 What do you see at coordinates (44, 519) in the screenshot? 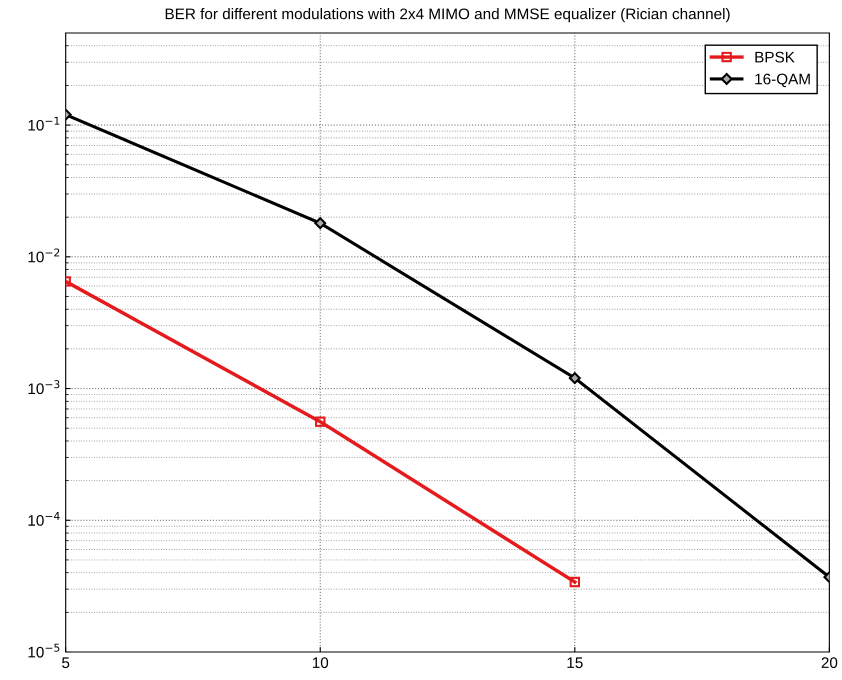
I see `y-tick-label: 10$^{−4}$` at bounding box center [44, 519].